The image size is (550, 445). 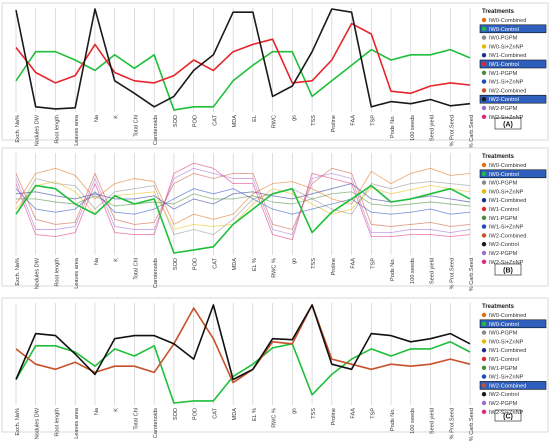 What do you see at coordinates (393, 269) in the screenshot?
I see `category-label: Pods No.` at bounding box center [393, 269].